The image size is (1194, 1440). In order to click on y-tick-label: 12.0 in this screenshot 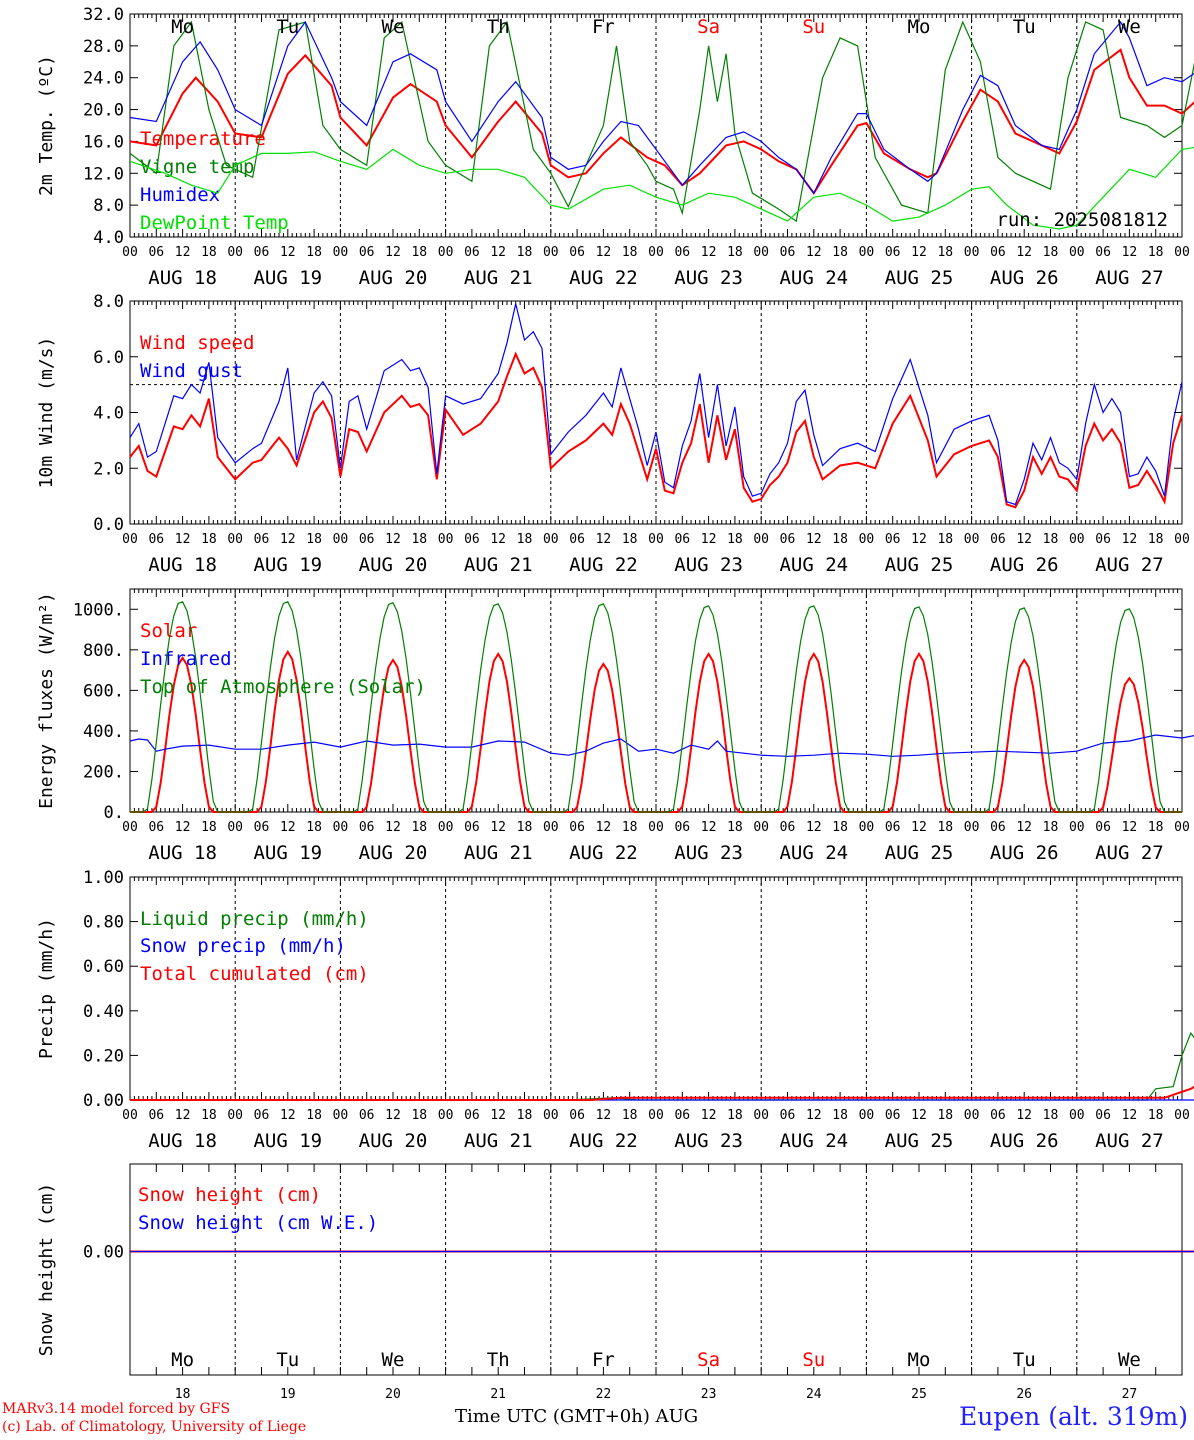, I will do `click(103, 174)`.